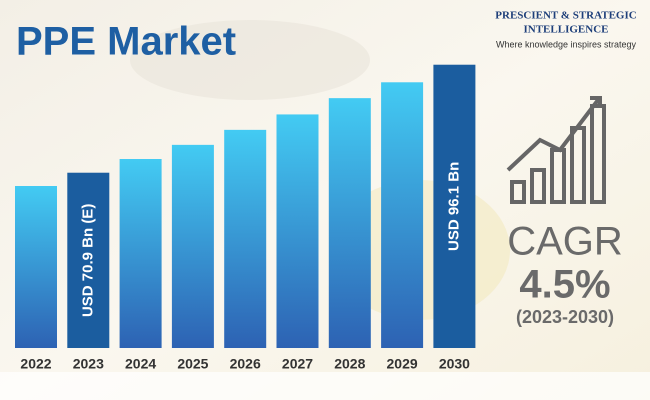 The image size is (650, 400). Describe the element at coordinates (565, 317) in the screenshot. I see `cagr-period: (2023-2030)` at that location.